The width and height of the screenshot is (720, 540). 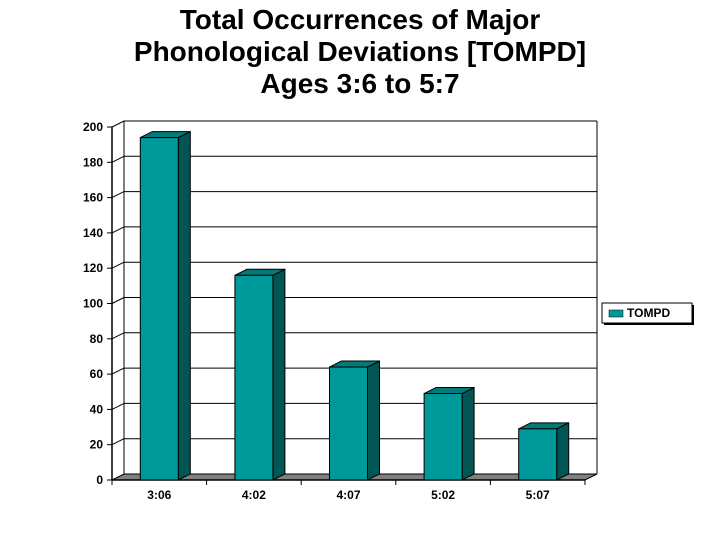 What do you see at coordinates (97, 409) in the screenshot?
I see `y-tick-label: 40` at bounding box center [97, 409].